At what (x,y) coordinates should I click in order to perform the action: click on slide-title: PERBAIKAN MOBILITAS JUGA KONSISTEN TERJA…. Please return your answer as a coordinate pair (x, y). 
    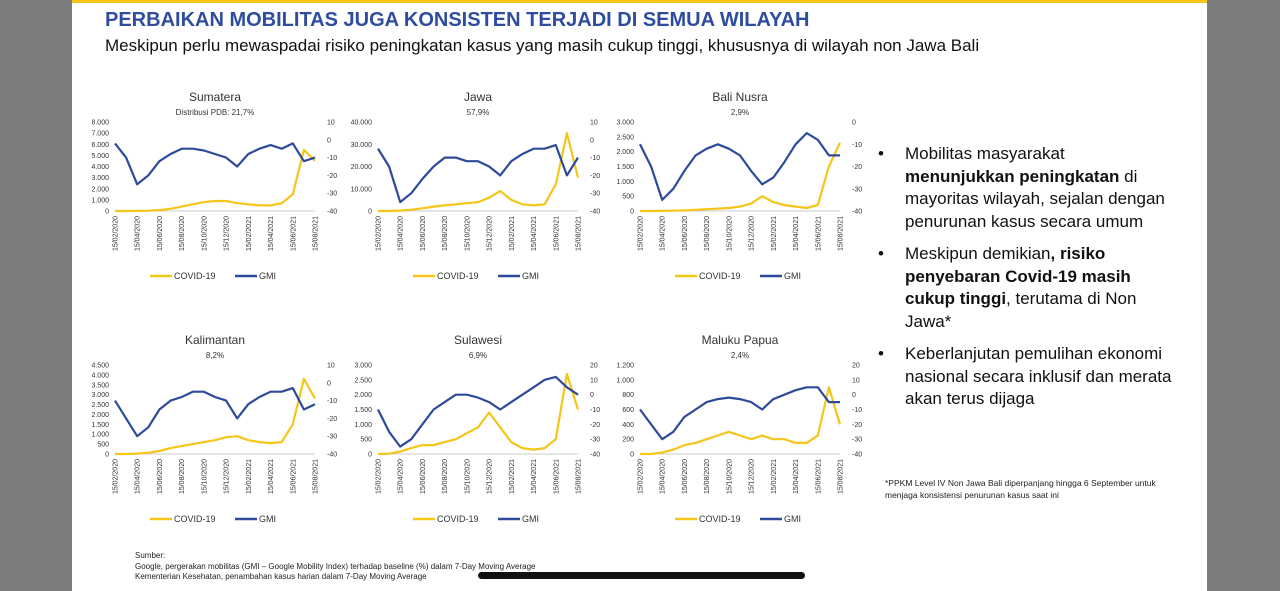
    Looking at the image, I should click on (457, 20).